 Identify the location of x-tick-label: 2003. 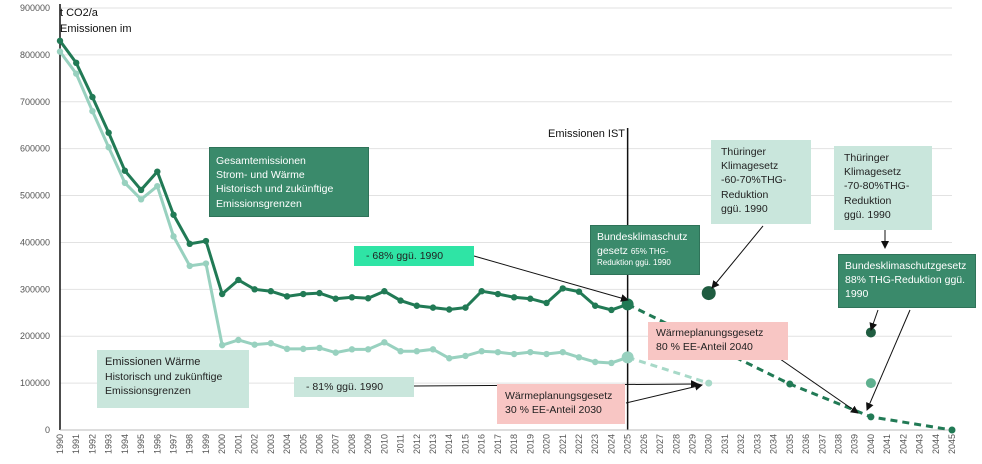
(271, 444).